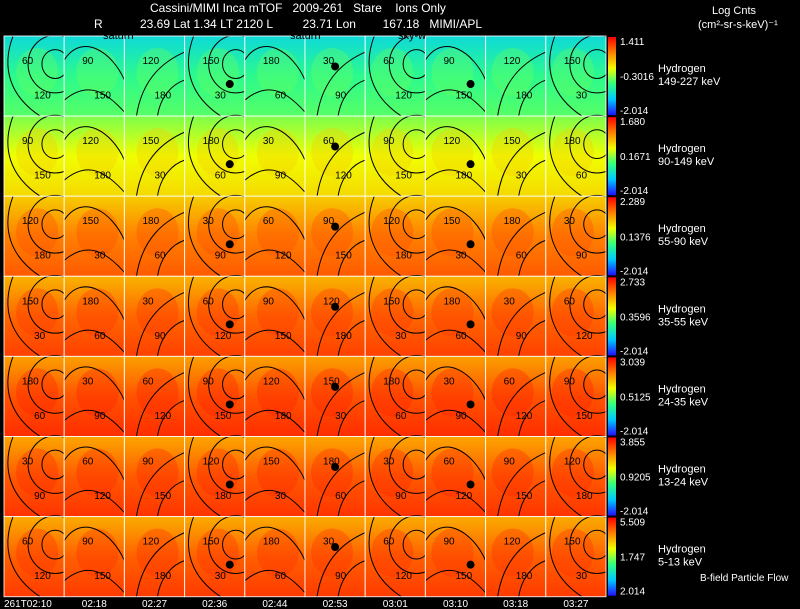 This screenshot has height=609, width=800. What do you see at coordinates (682, 389) in the screenshot?
I see `channel-species-label: Hydrogen` at bounding box center [682, 389].